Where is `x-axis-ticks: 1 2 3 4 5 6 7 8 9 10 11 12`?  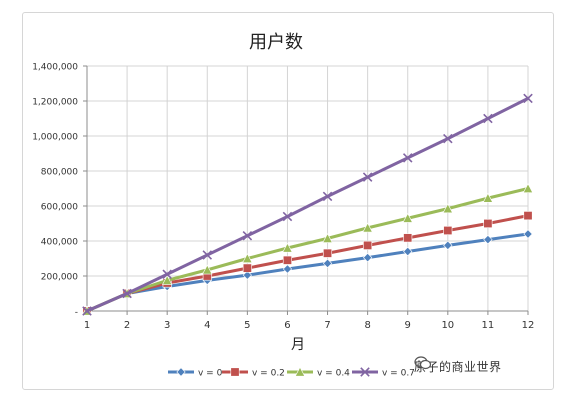
x-axis-ticks: 1 2 3 4 5 6 7 8 9 10 11 12 is located at coordinates (309, 321).